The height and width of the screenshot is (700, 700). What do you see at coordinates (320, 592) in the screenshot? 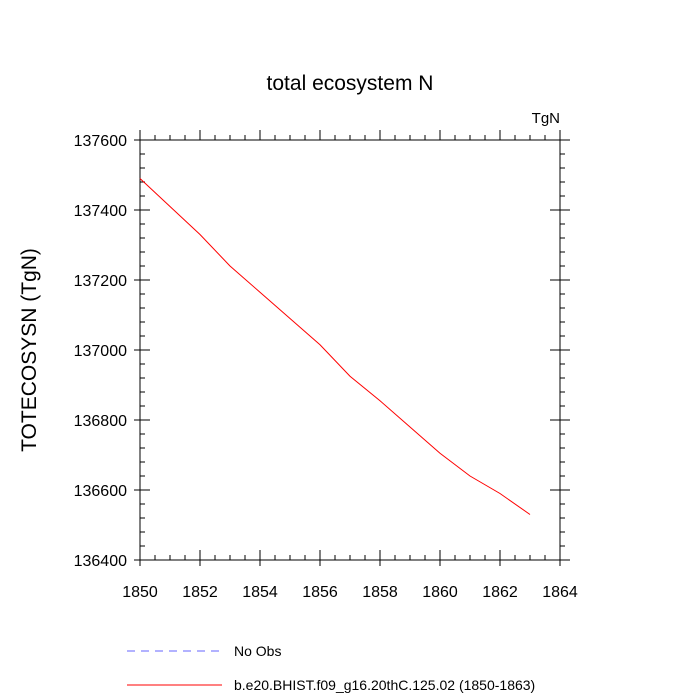
I see `x-tick-label: 1856` at bounding box center [320, 592].